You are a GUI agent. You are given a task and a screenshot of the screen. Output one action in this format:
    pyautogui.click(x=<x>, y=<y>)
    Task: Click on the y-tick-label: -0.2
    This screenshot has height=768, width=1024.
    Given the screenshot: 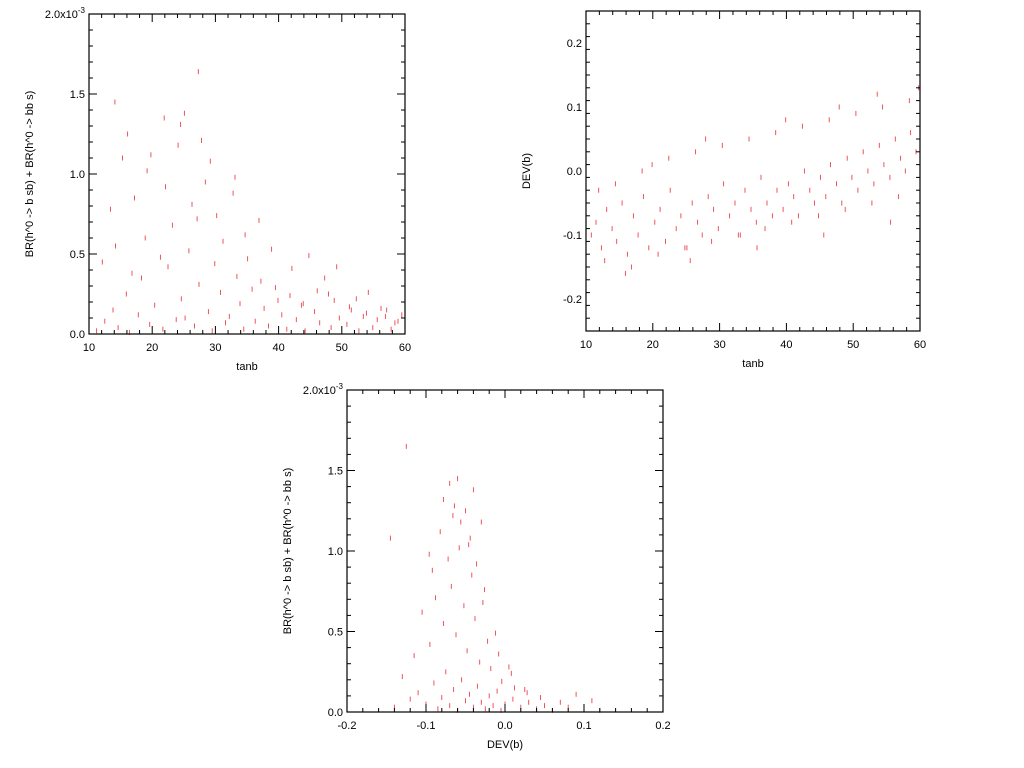 What is the action you would take?
    pyautogui.click(x=572, y=300)
    